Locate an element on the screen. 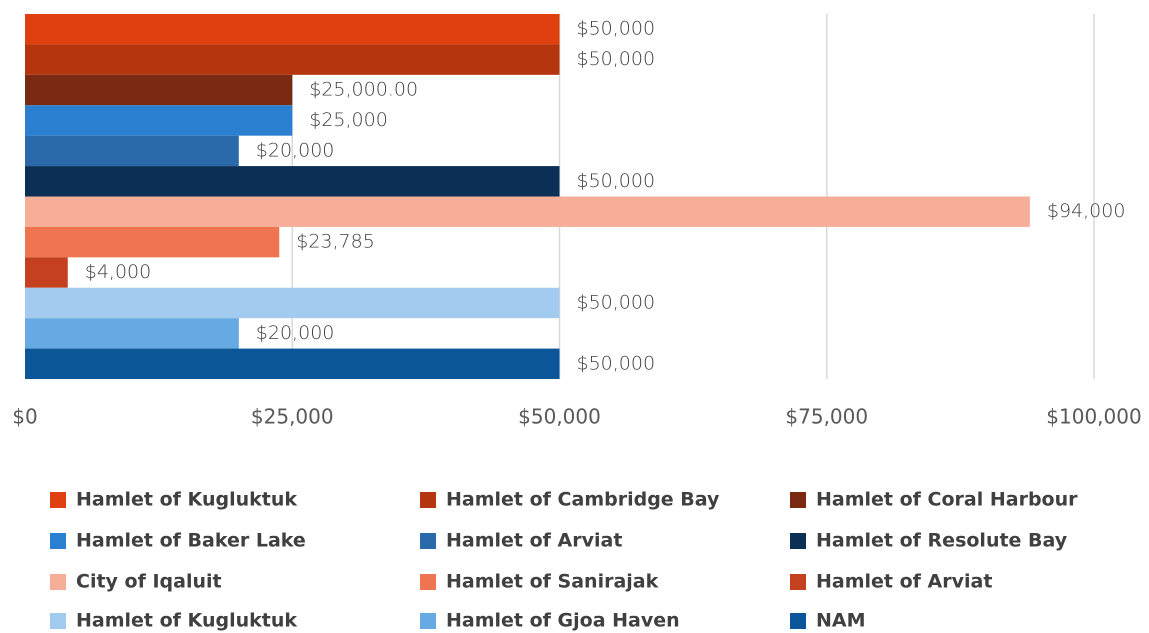  data-label: $25,000 is located at coordinates (348, 120).